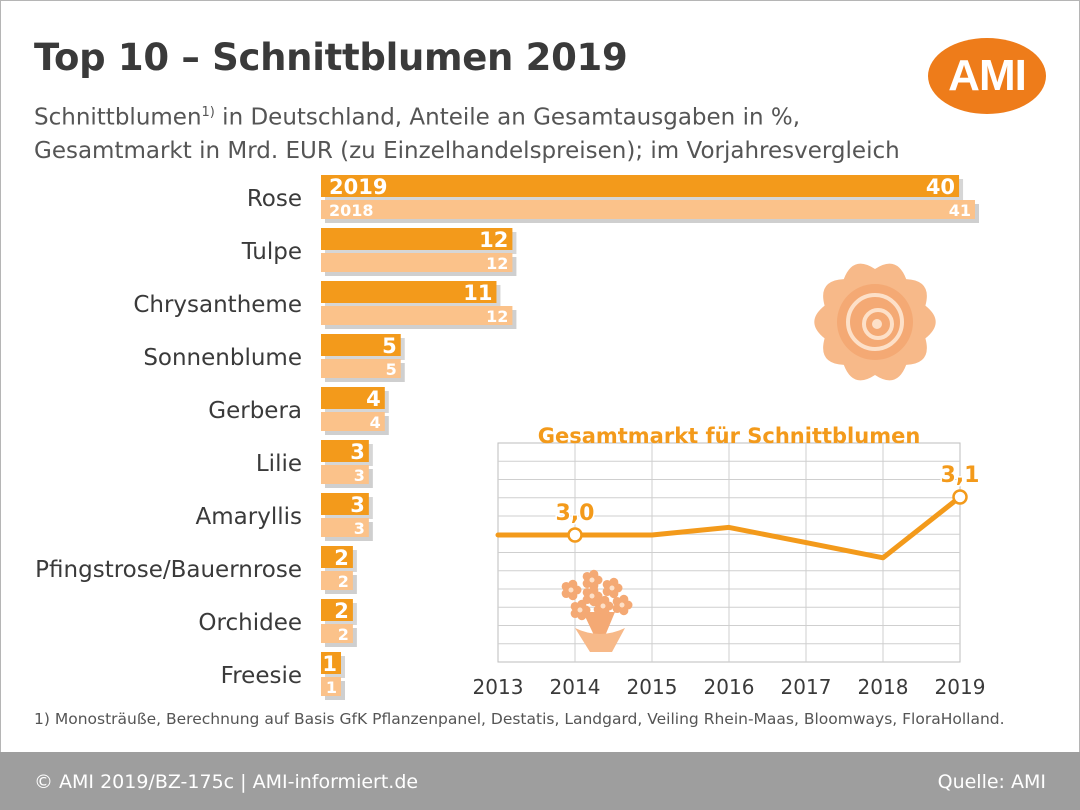  Describe the element at coordinates (250, 623) in the screenshot. I see `category-label: Orchidee` at that location.